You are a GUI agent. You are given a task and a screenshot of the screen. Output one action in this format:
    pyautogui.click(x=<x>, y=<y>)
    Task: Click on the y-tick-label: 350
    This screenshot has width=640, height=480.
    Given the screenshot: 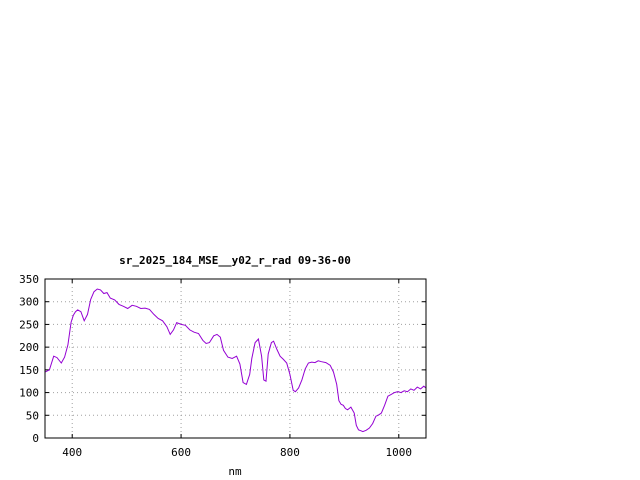 What is the action you would take?
    pyautogui.click(x=29, y=279)
    